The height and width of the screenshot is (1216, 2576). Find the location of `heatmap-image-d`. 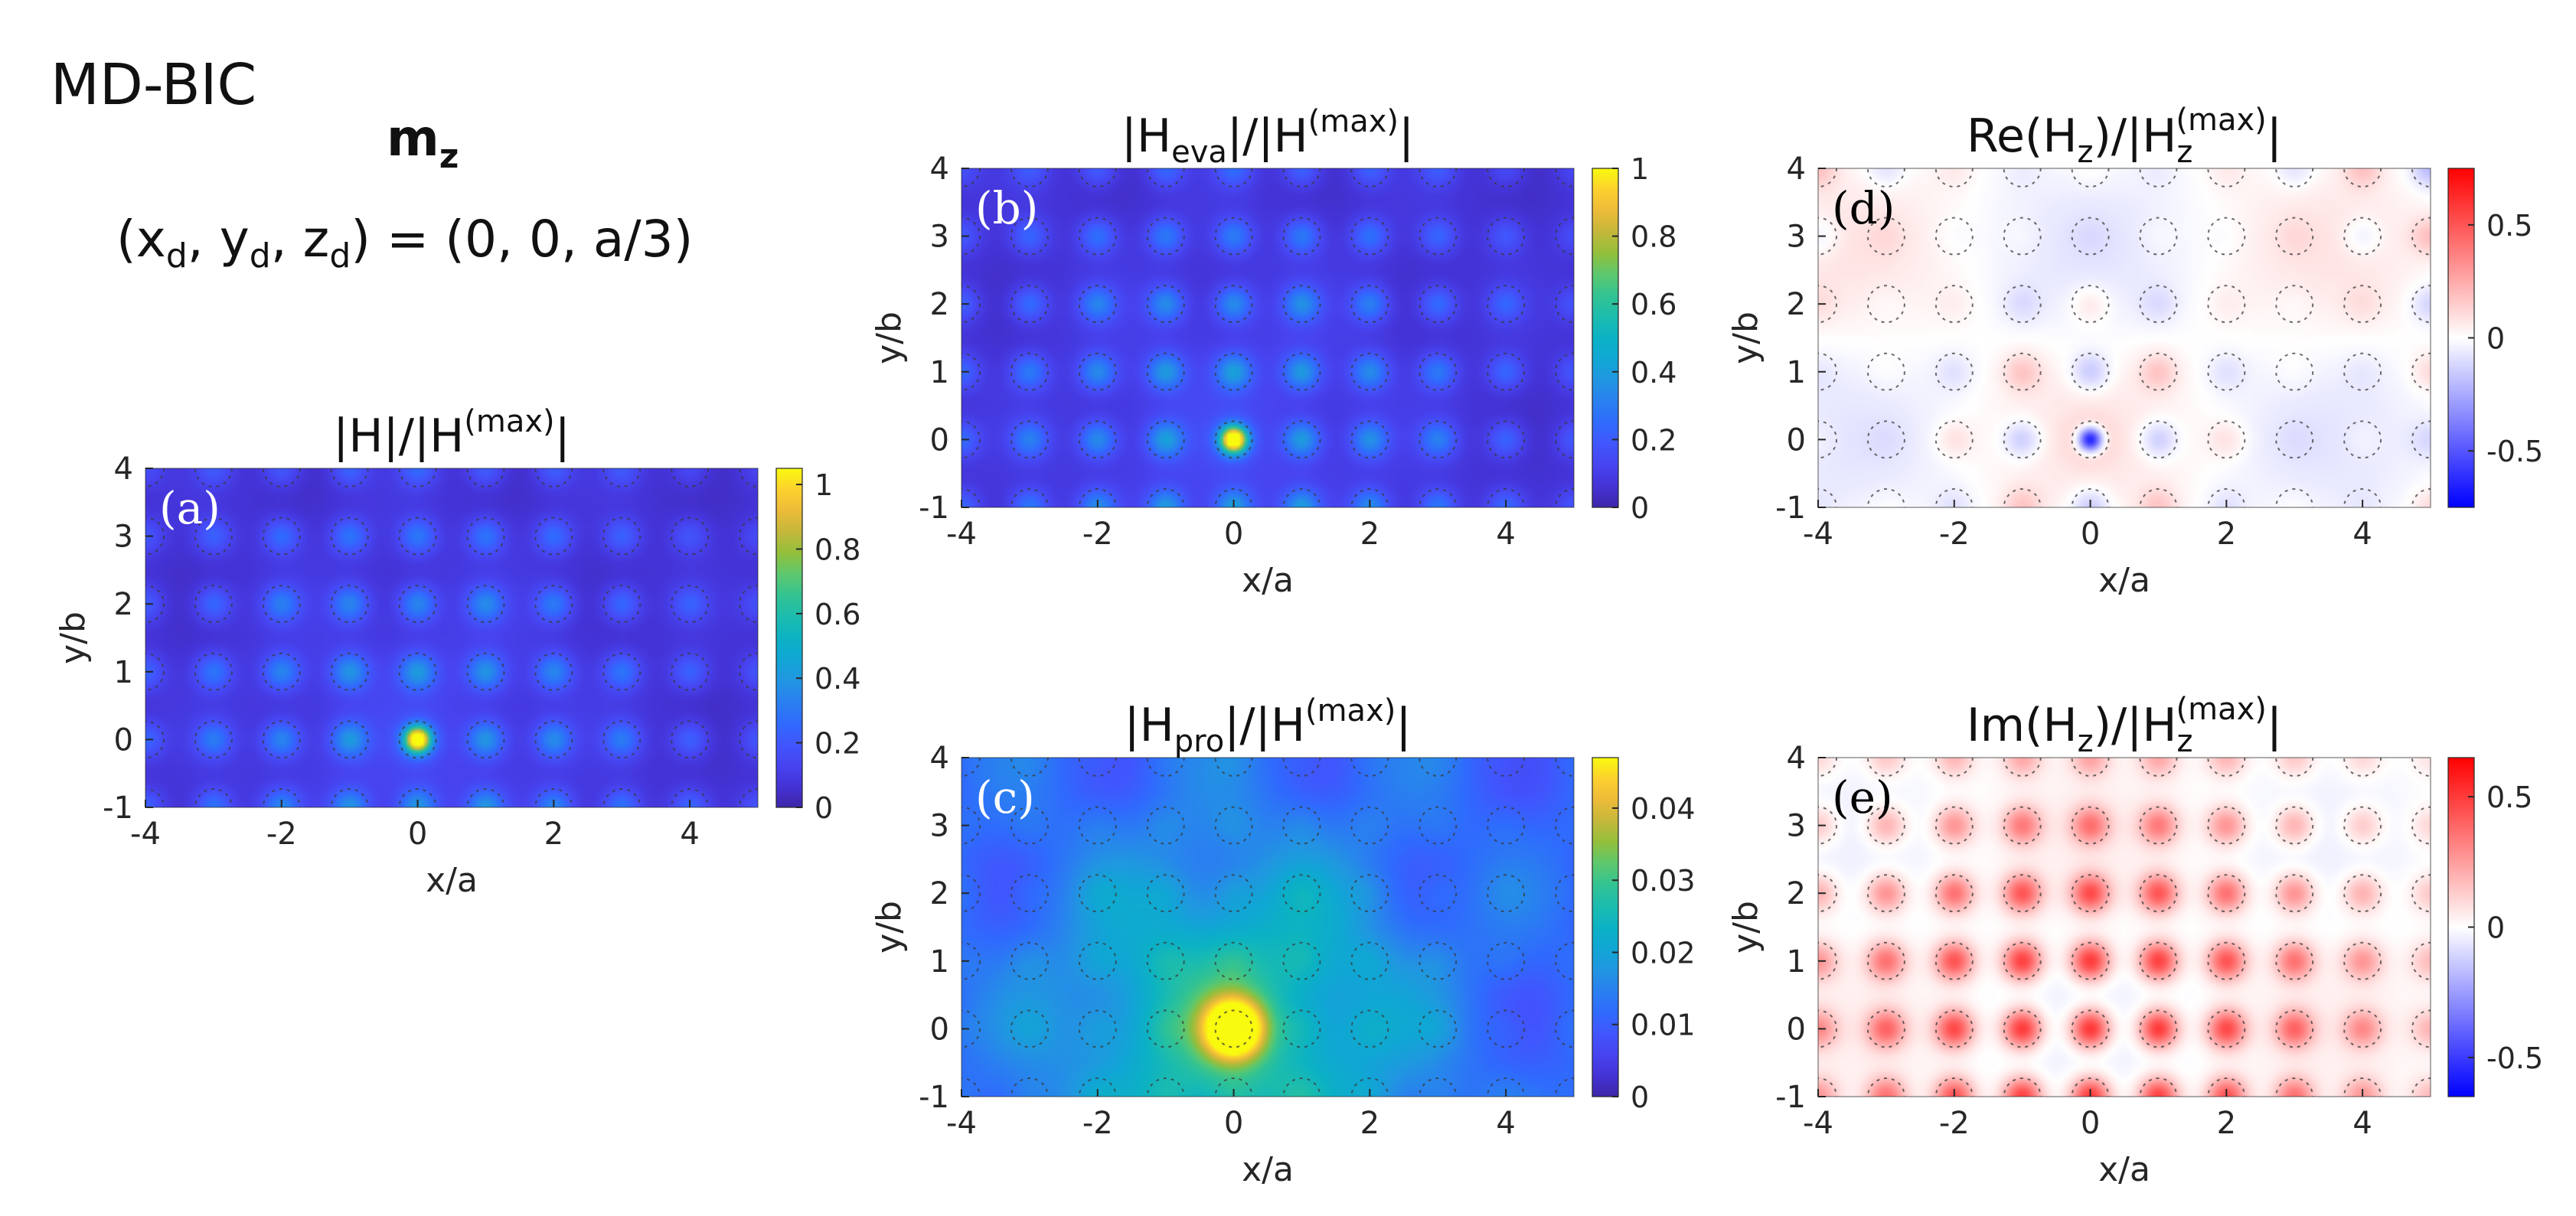

heatmap-image-d is located at coordinates (2124, 338).